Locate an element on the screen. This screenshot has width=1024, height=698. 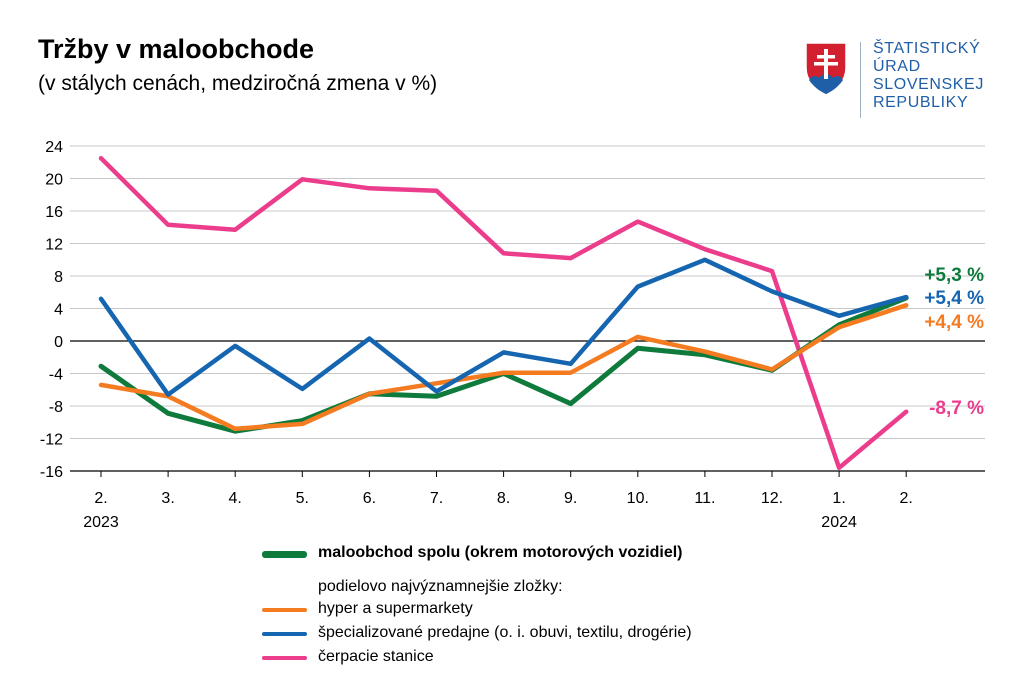
x-tick-label: 4. is located at coordinates (235, 498).